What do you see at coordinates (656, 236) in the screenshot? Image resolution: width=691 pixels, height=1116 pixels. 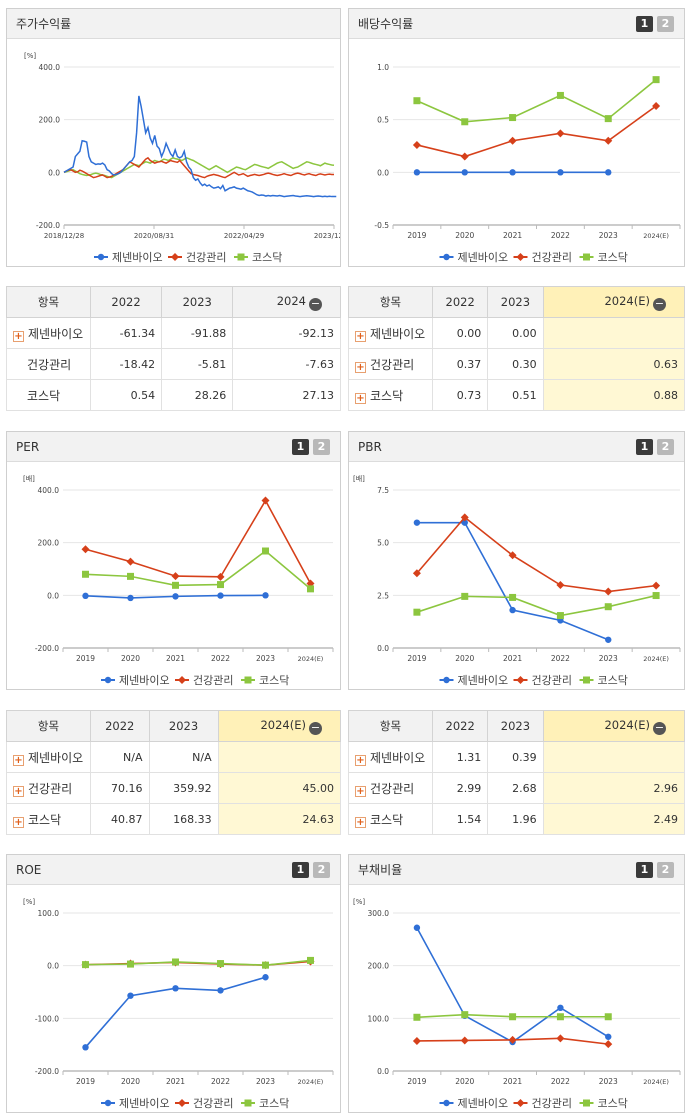 I see `x-tick-label: 2024(E)` at bounding box center [656, 236].